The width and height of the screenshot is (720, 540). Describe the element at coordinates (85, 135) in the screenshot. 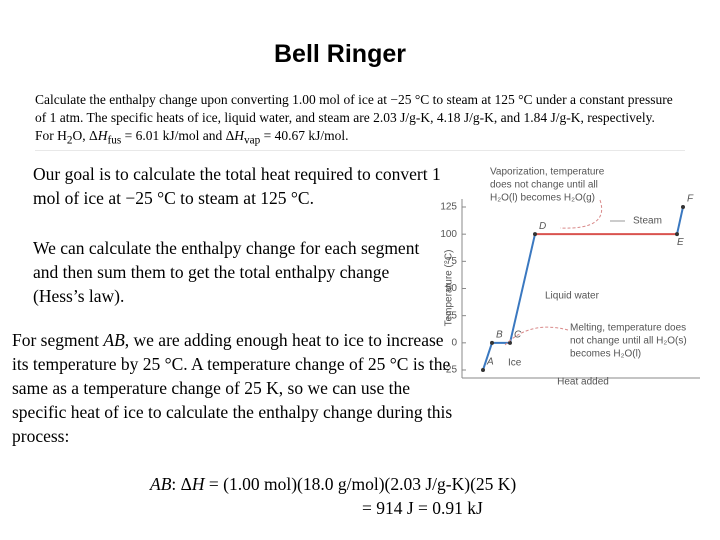

I see `text: O, Δ` at that location.